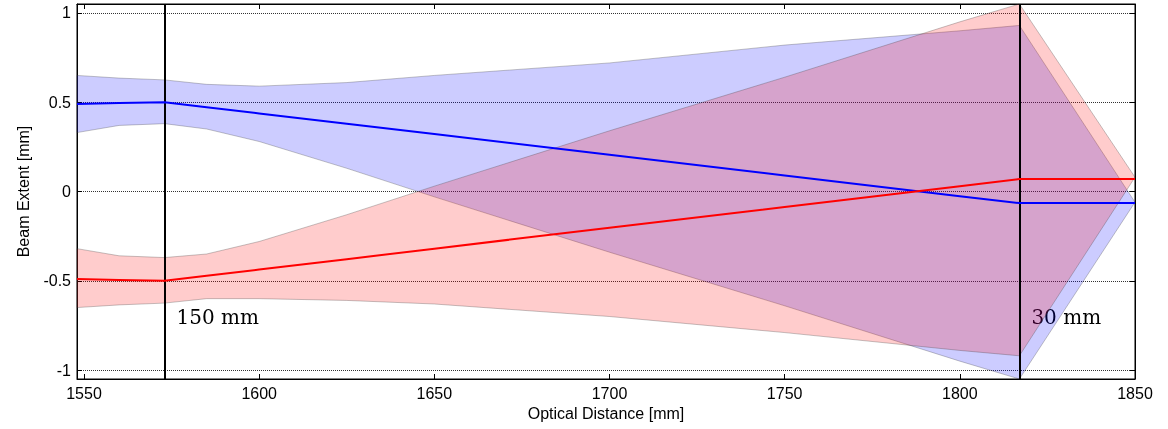 The image size is (1168, 429). What do you see at coordinates (1135, 393) in the screenshot?
I see `x-tick-label: 1850` at bounding box center [1135, 393].